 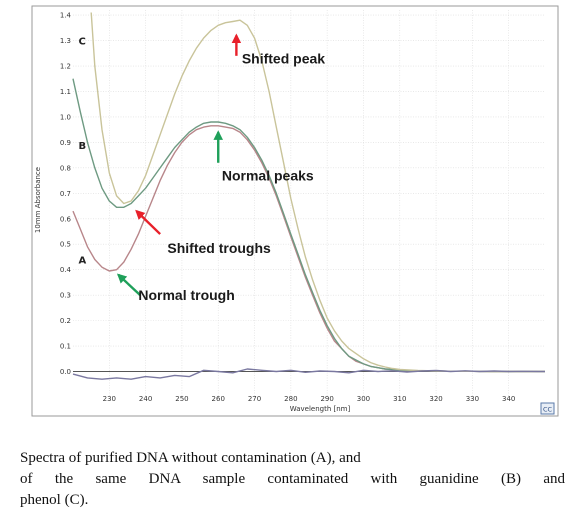 What do you see at coordinates (65, 67) in the screenshot?
I see `y-tick-label: 1.2` at bounding box center [65, 67].